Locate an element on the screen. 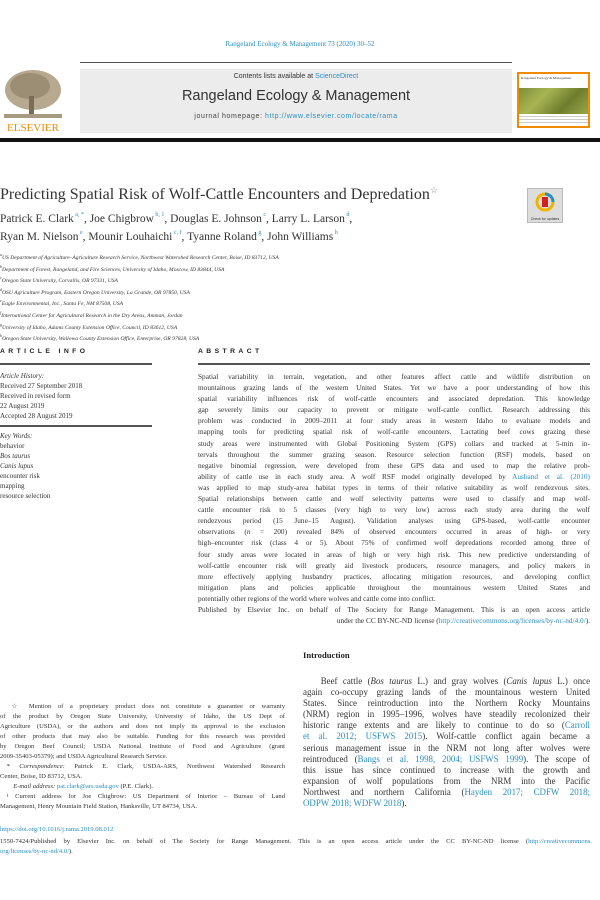  text-segment: * is located at coordinates (10, 766).